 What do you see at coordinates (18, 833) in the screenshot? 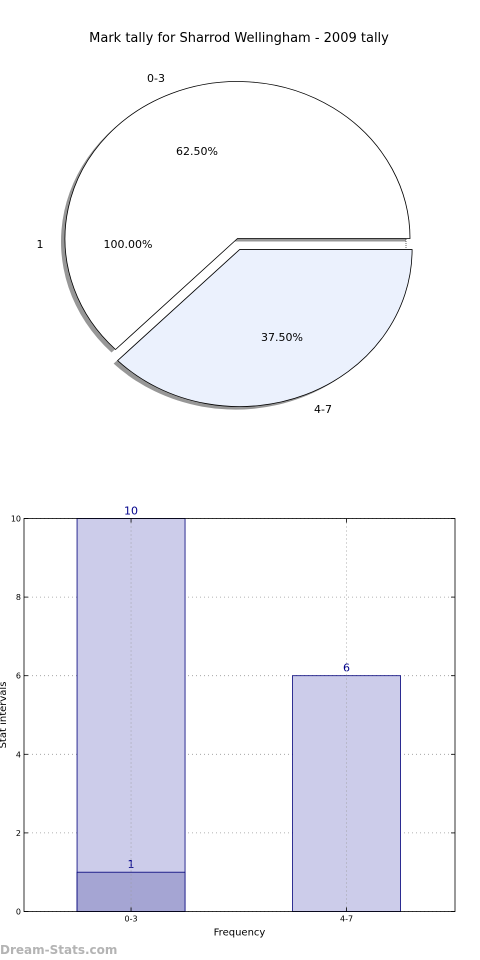
I see `ytick-2: 2` at bounding box center [18, 833].